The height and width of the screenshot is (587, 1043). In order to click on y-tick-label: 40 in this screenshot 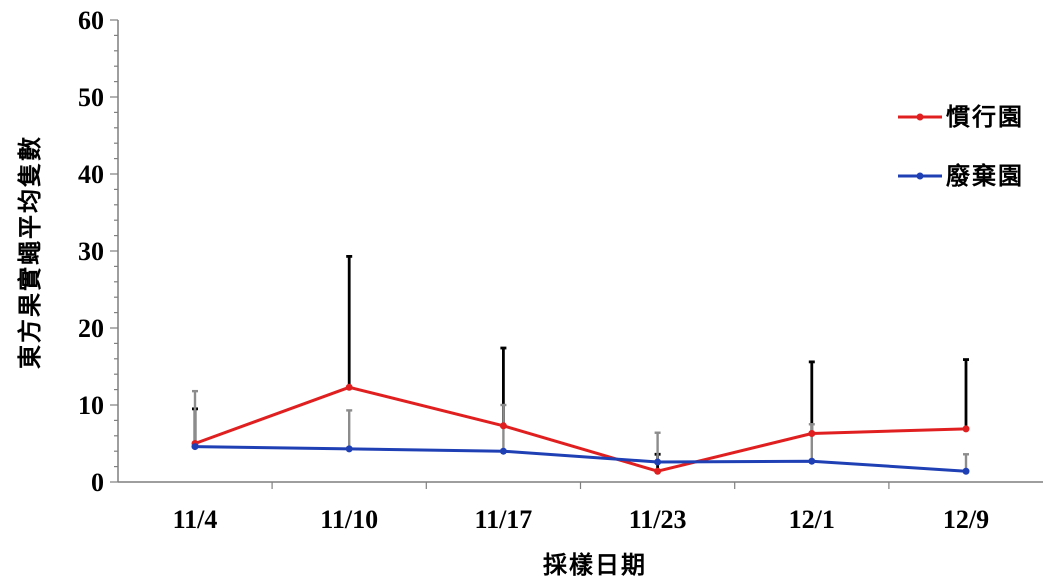, I will do `click(91, 174)`.